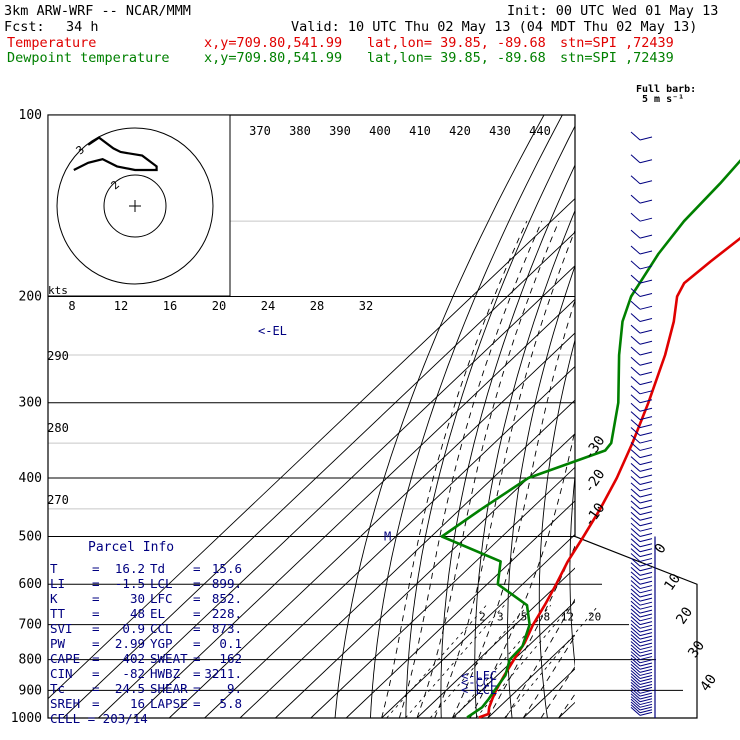 The height and width of the screenshot is (740, 740). What do you see at coordinates (672, 582) in the screenshot?
I see `isotherm-label: 10` at bounding box center [672, 582].